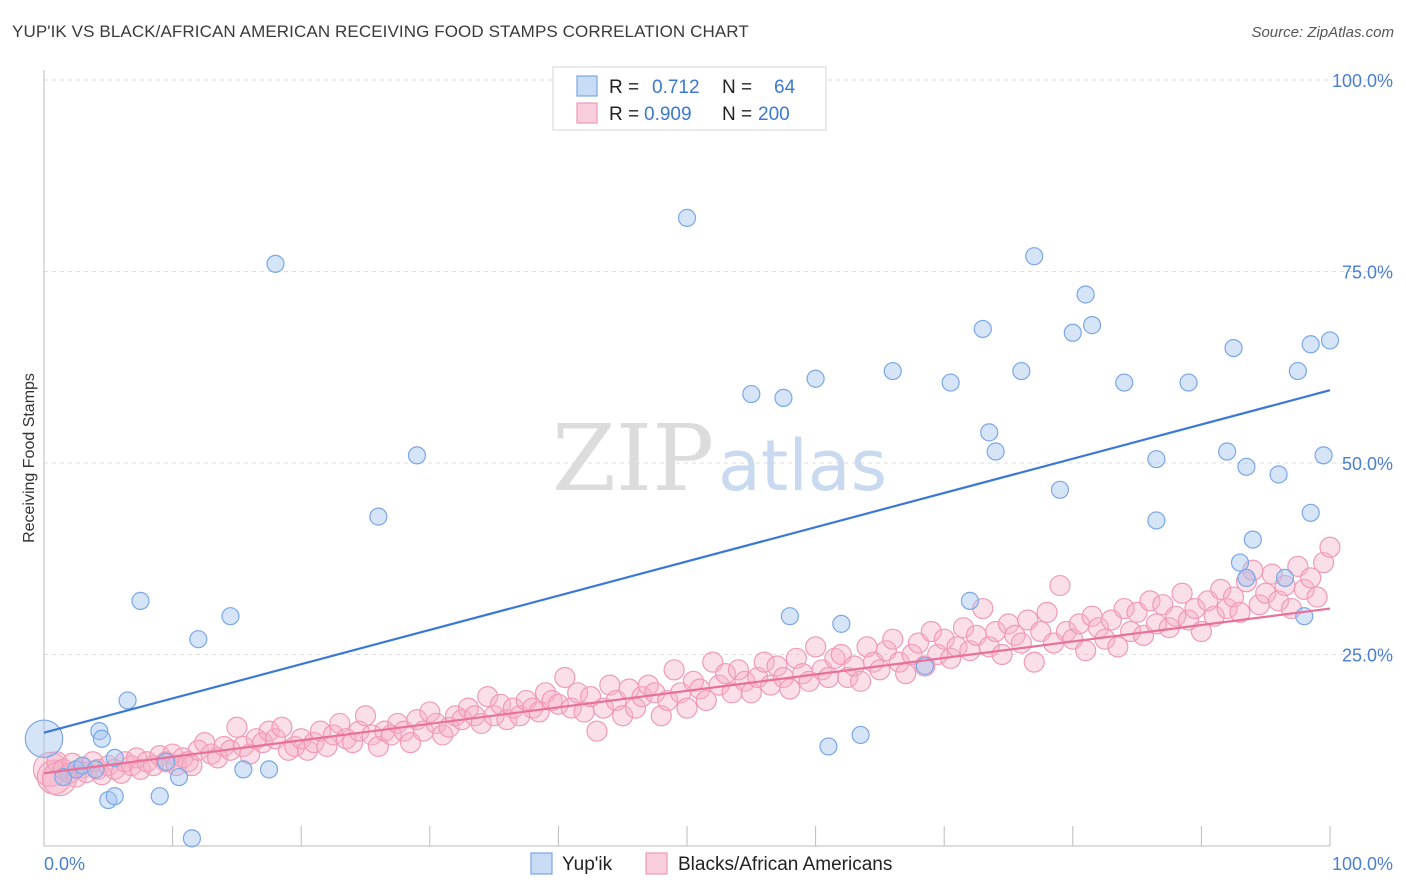  Describe the element at coordinates (774, 114) in the screenshot. I see `legend-n-value-black: 200` at that location.